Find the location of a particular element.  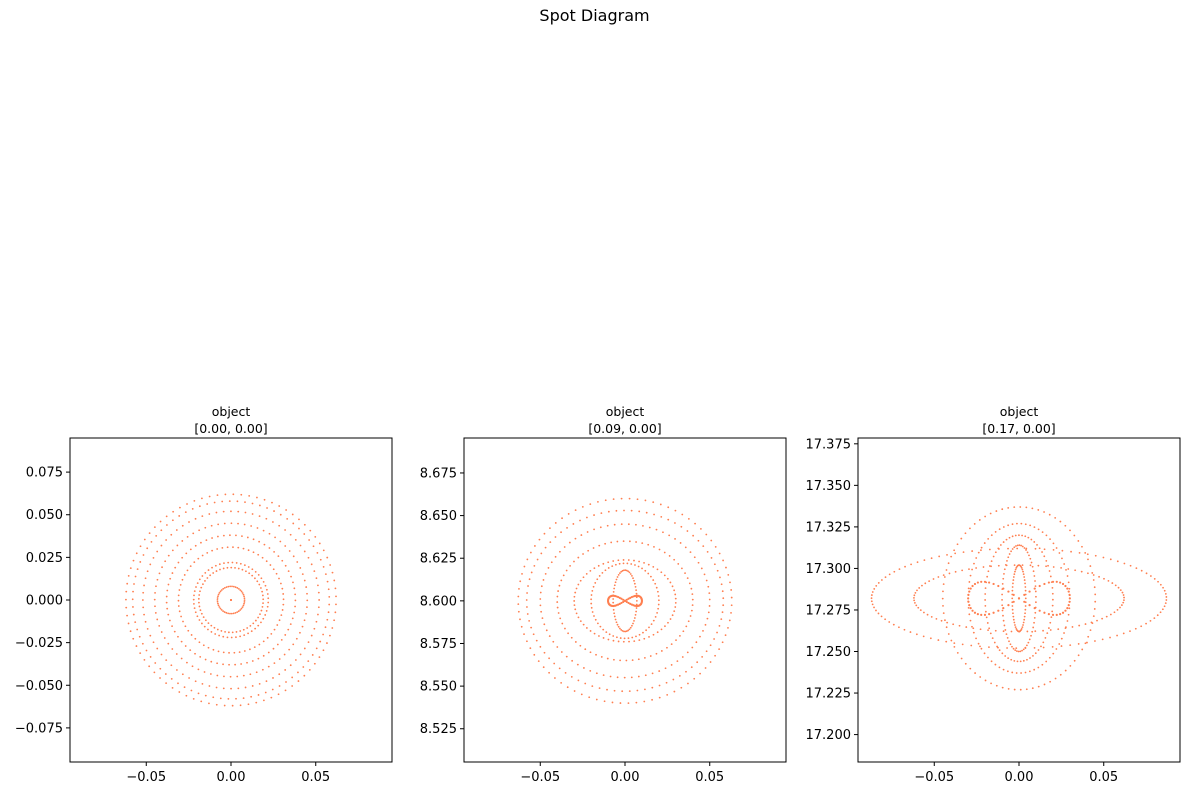

y-tick-label: 0.075 is located at coordinates (44, 473).